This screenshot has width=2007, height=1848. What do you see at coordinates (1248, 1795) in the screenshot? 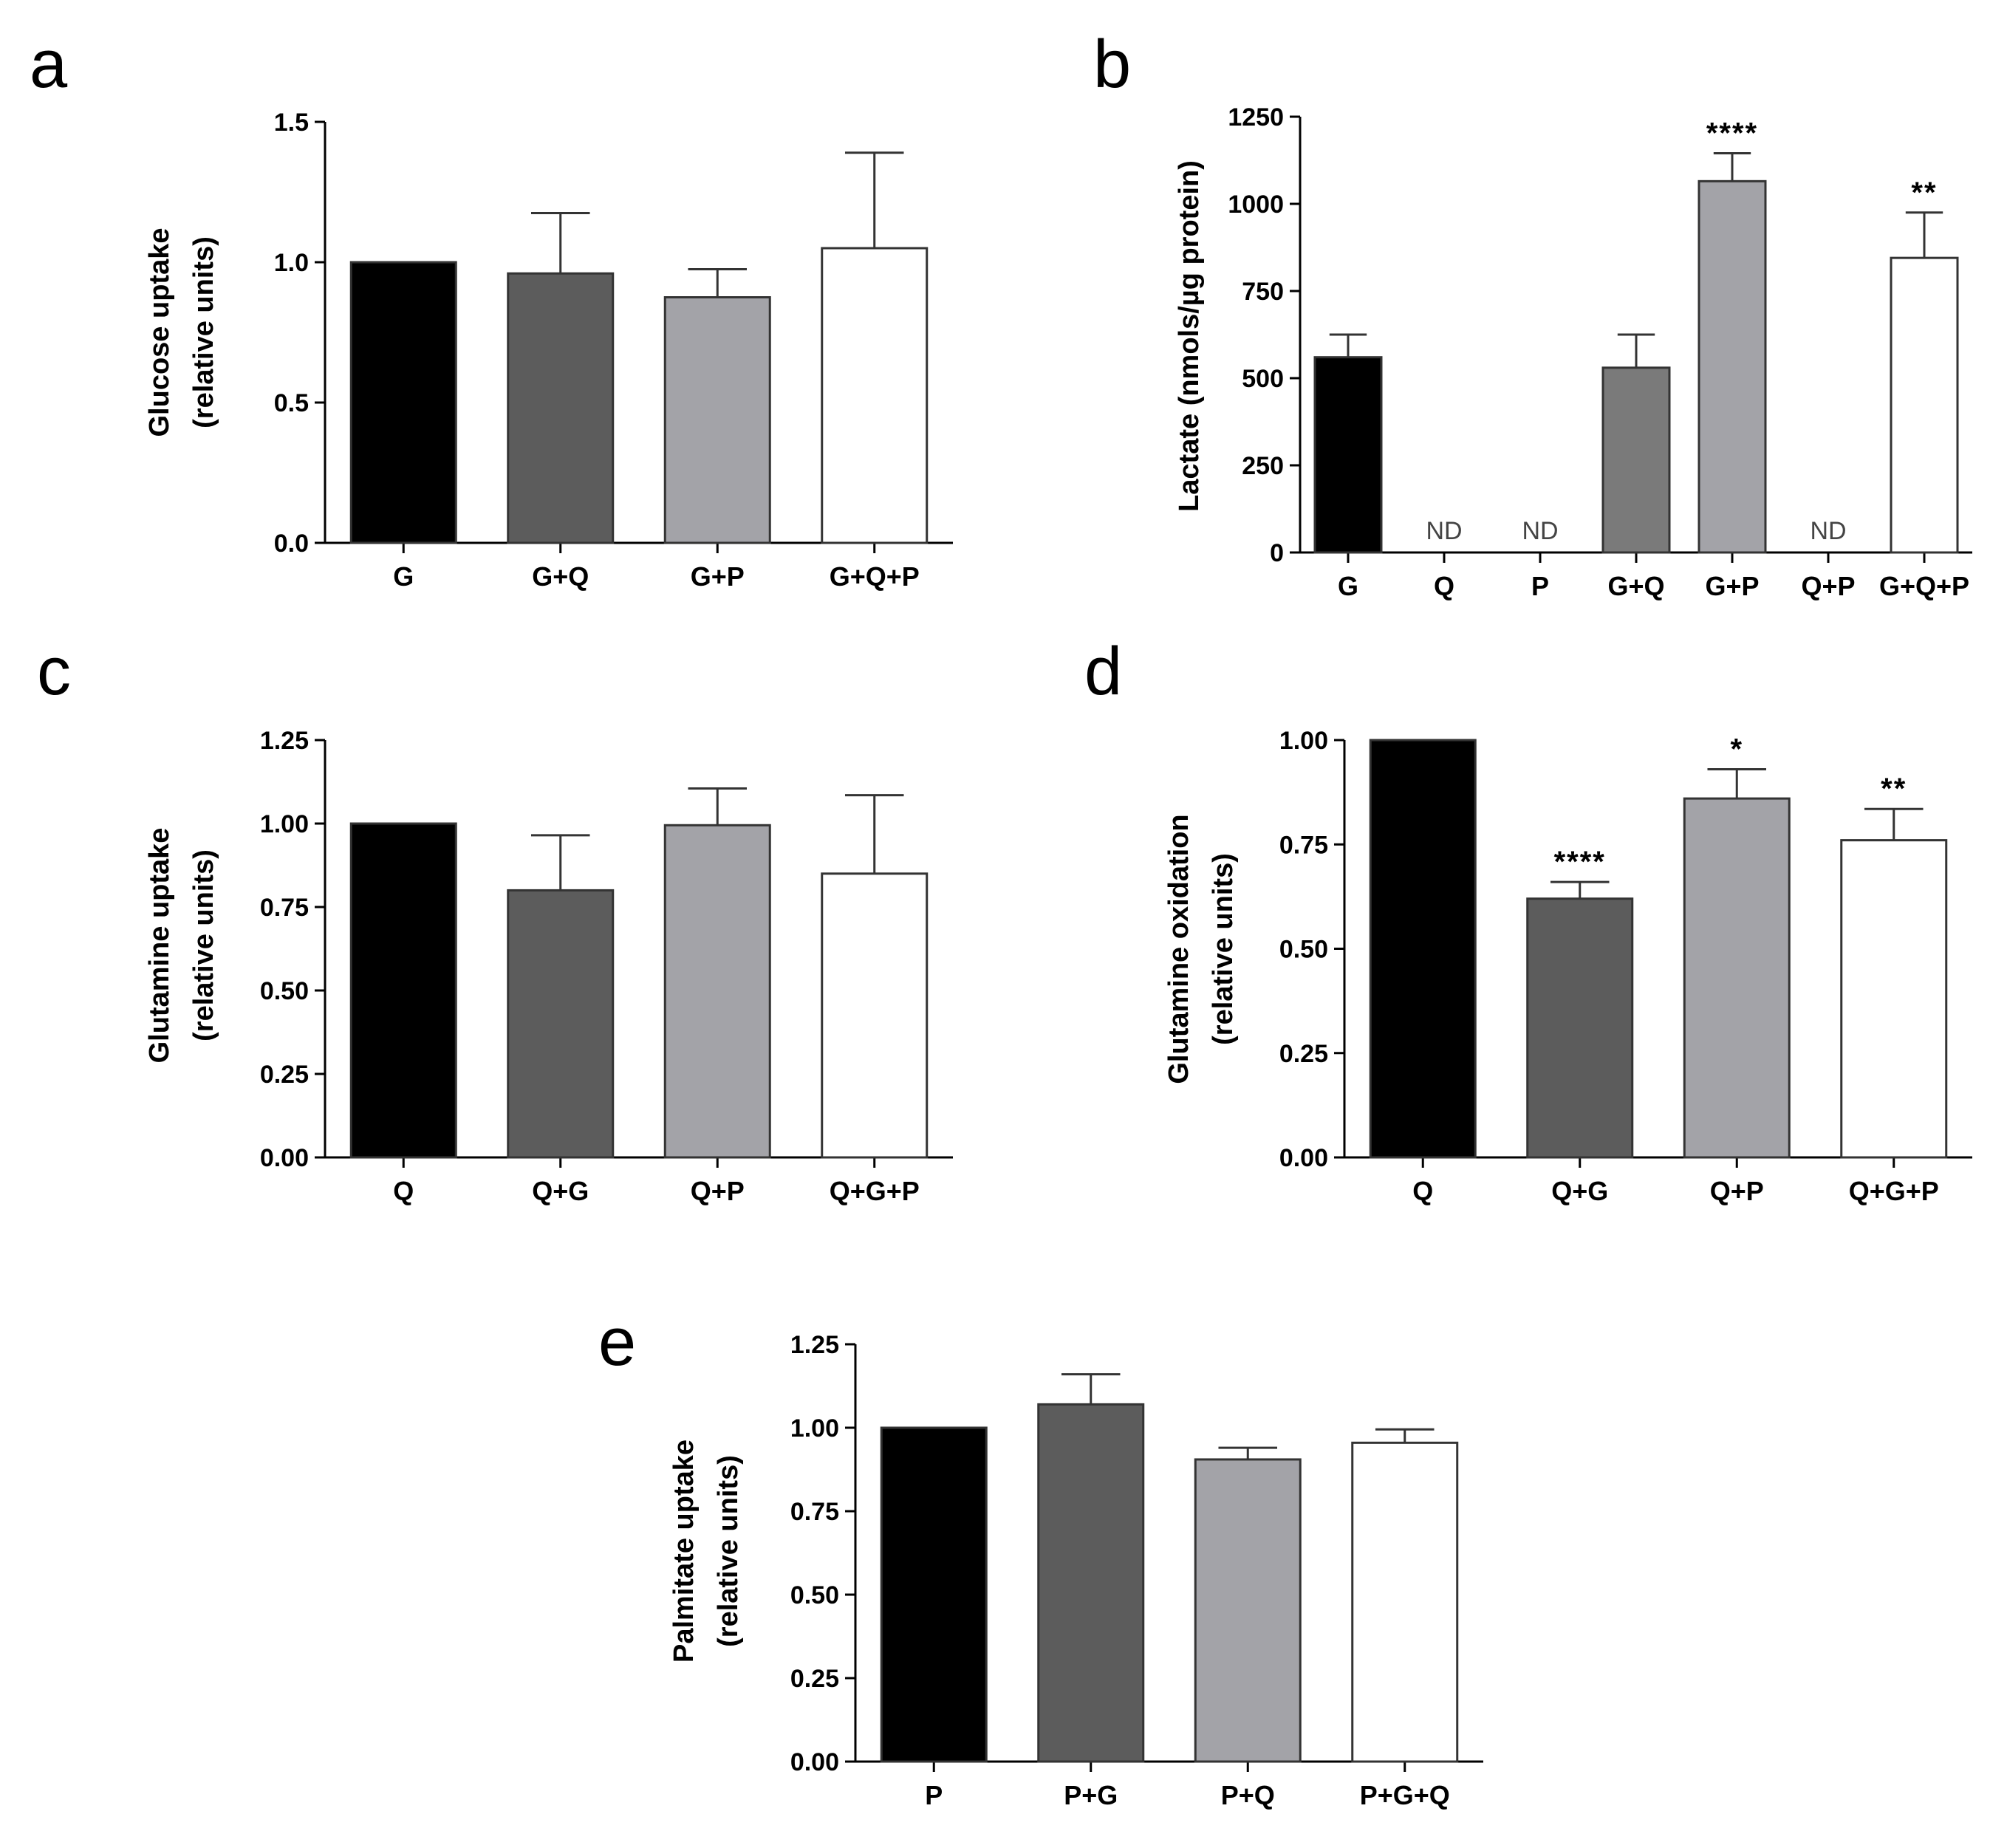
I see `x-category-label: P+Q` at bounding box center [1248, 1795].